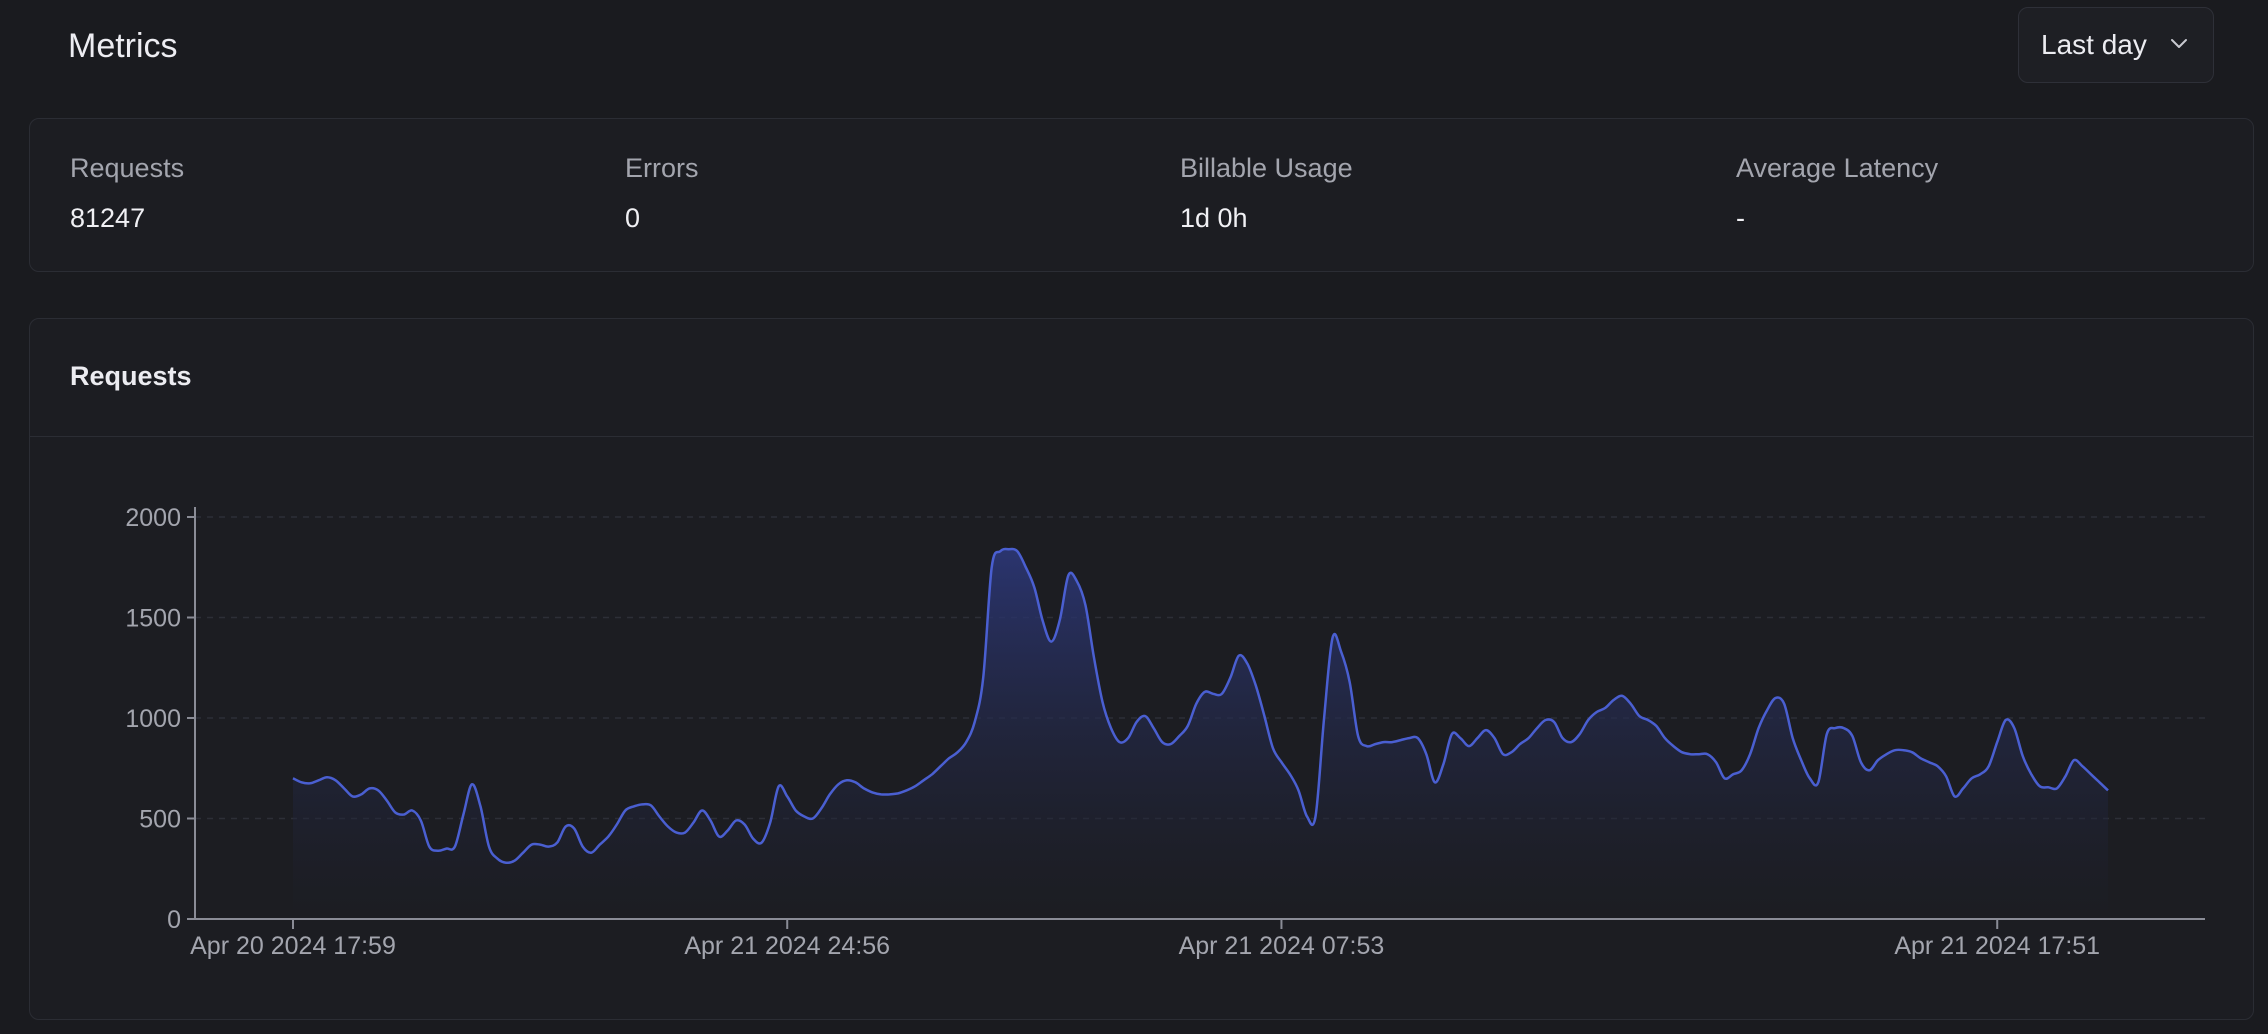  What do you see at coordinates (108, 218) in the screenshot?
I see `stat-value: 81247` at bounding box center [108, 218].